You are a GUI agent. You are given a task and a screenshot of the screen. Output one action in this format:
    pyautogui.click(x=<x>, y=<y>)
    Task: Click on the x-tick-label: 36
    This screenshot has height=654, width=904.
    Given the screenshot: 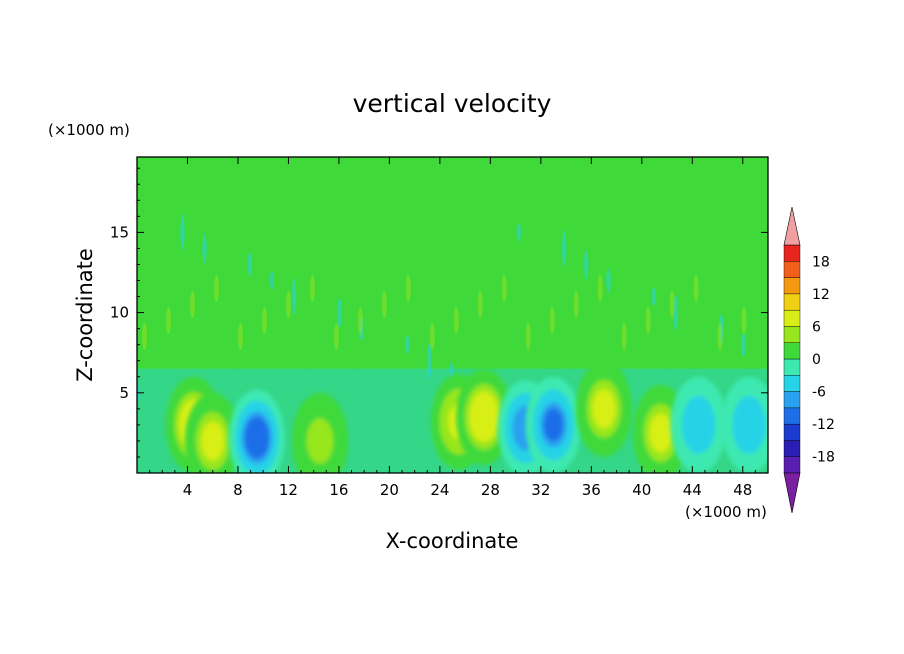 What is the action you would take?
    pyautogui.click(x=591, y=490)
    